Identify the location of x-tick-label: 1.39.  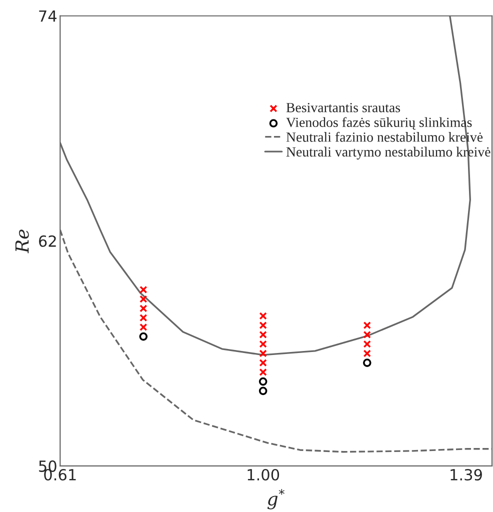
(466, 474).